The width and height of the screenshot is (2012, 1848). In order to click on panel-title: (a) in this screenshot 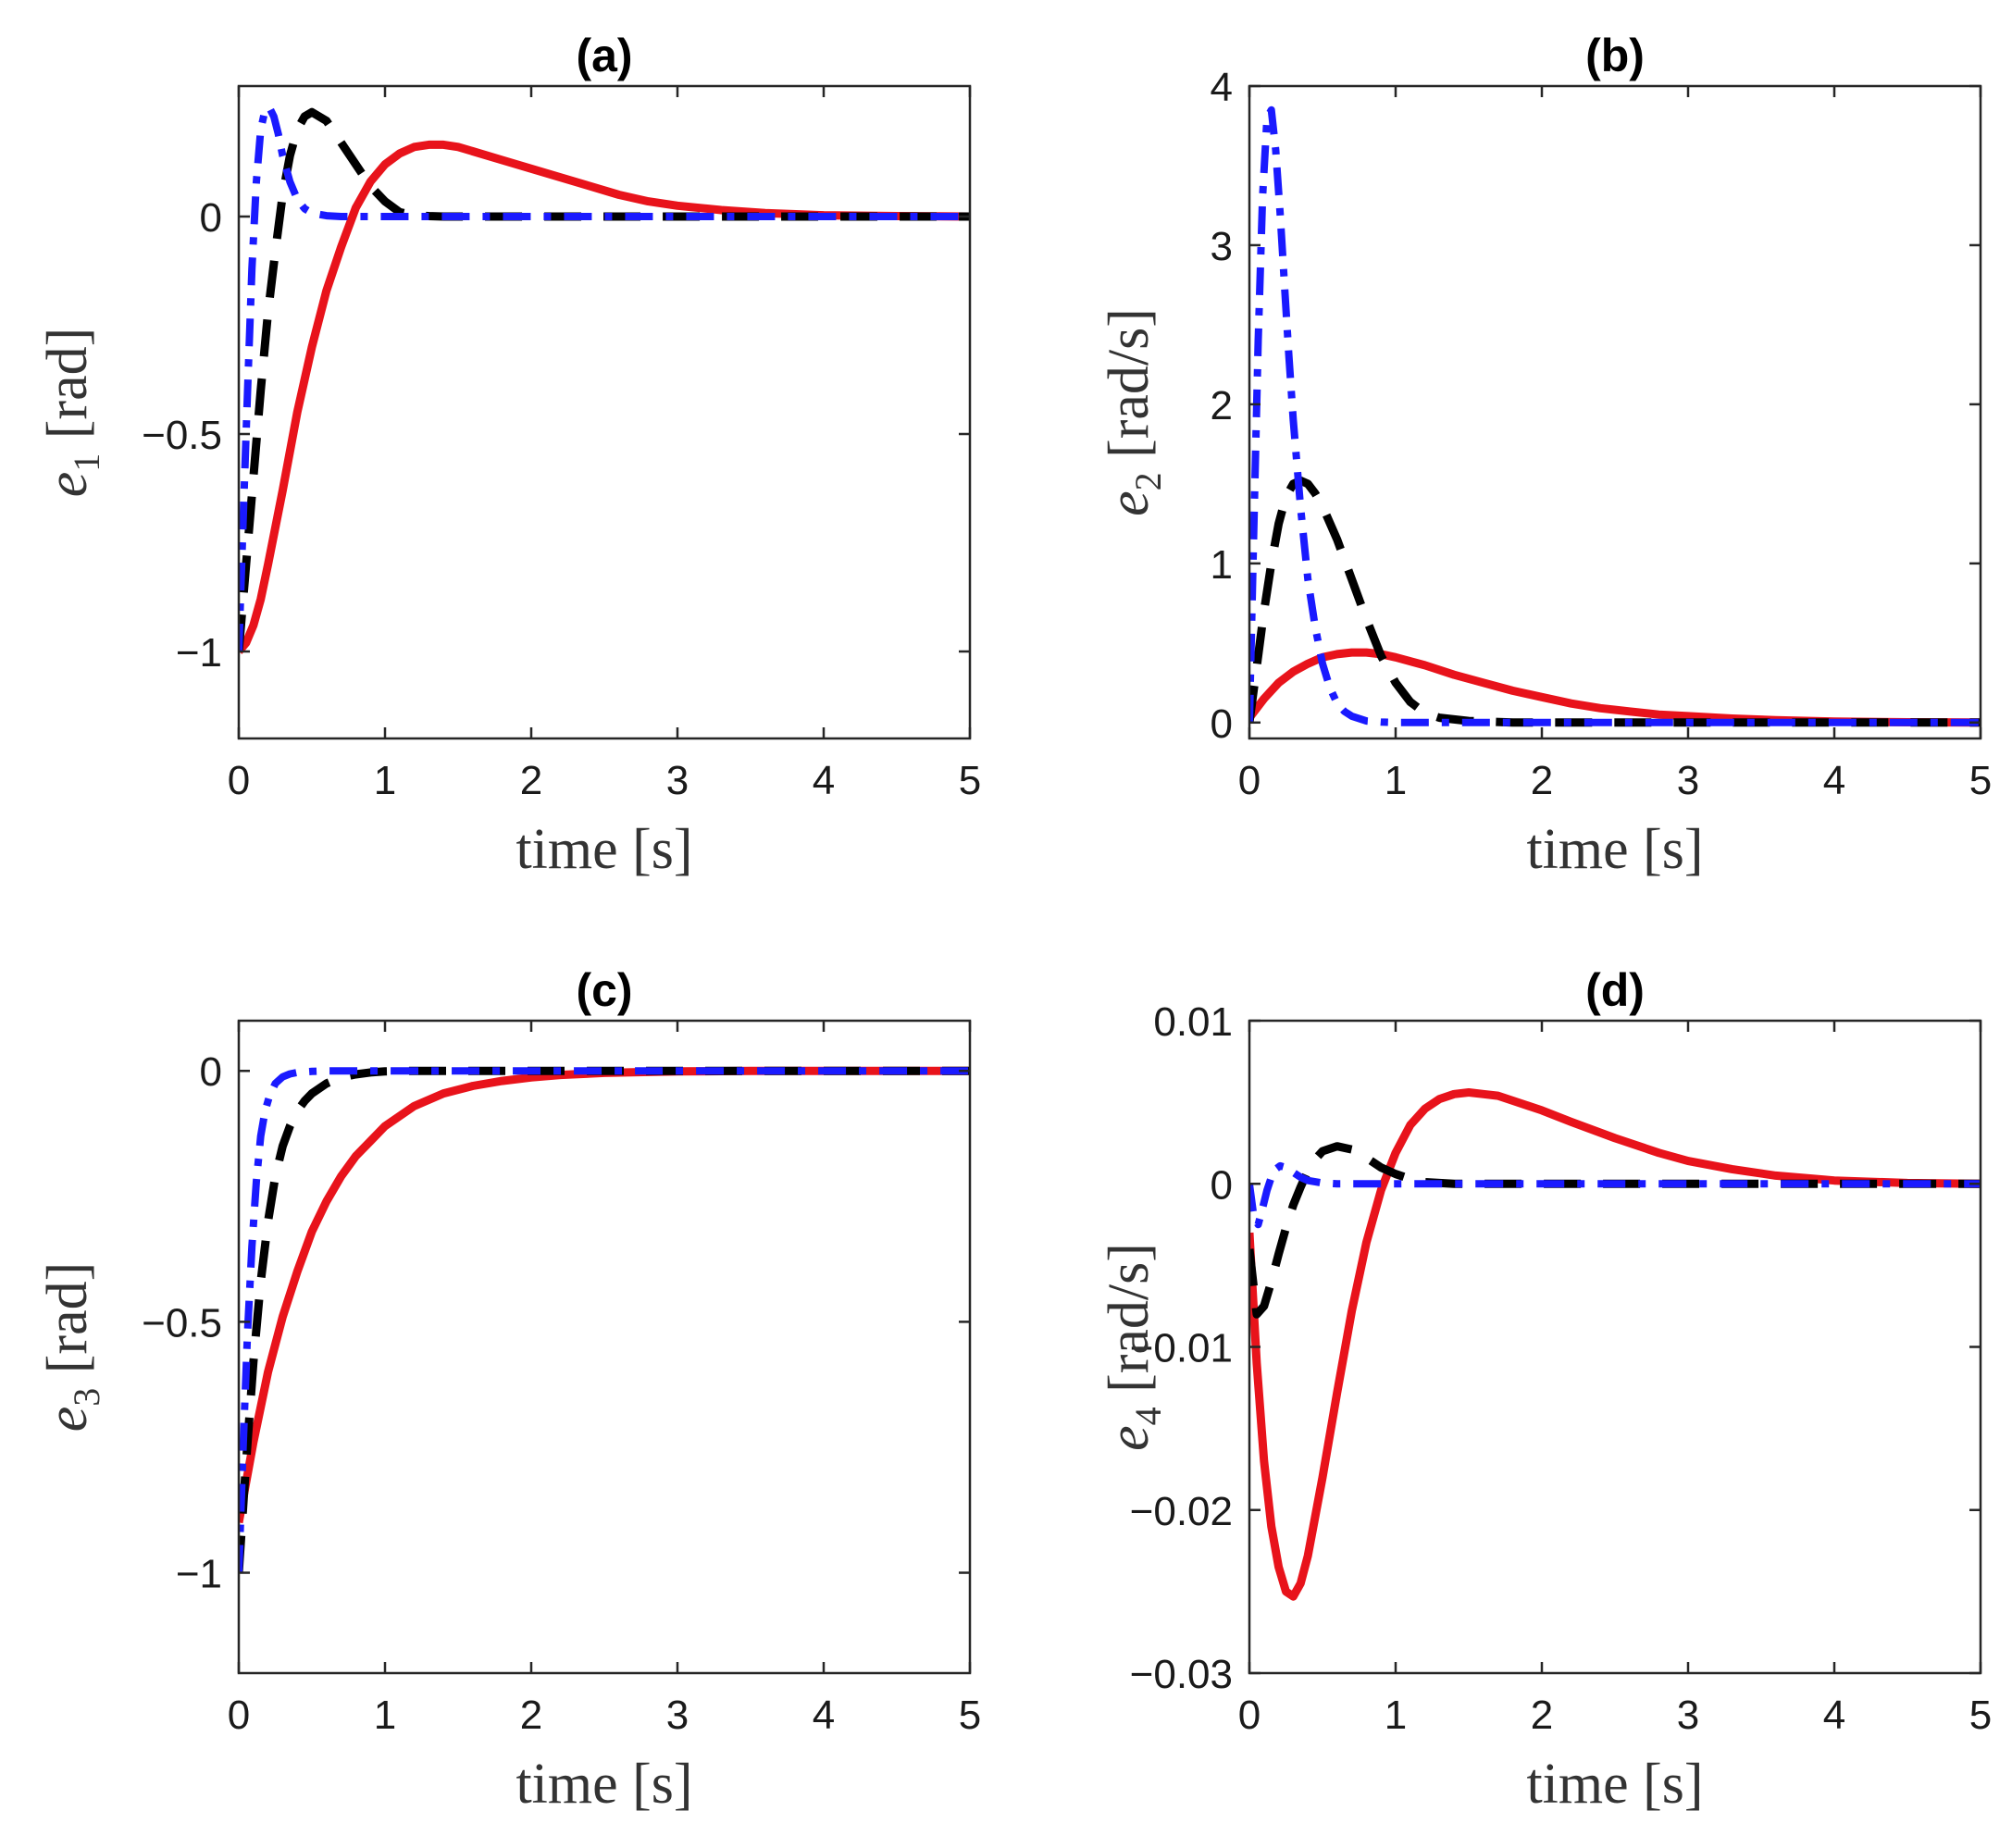, I will do `click(604, 55)`.